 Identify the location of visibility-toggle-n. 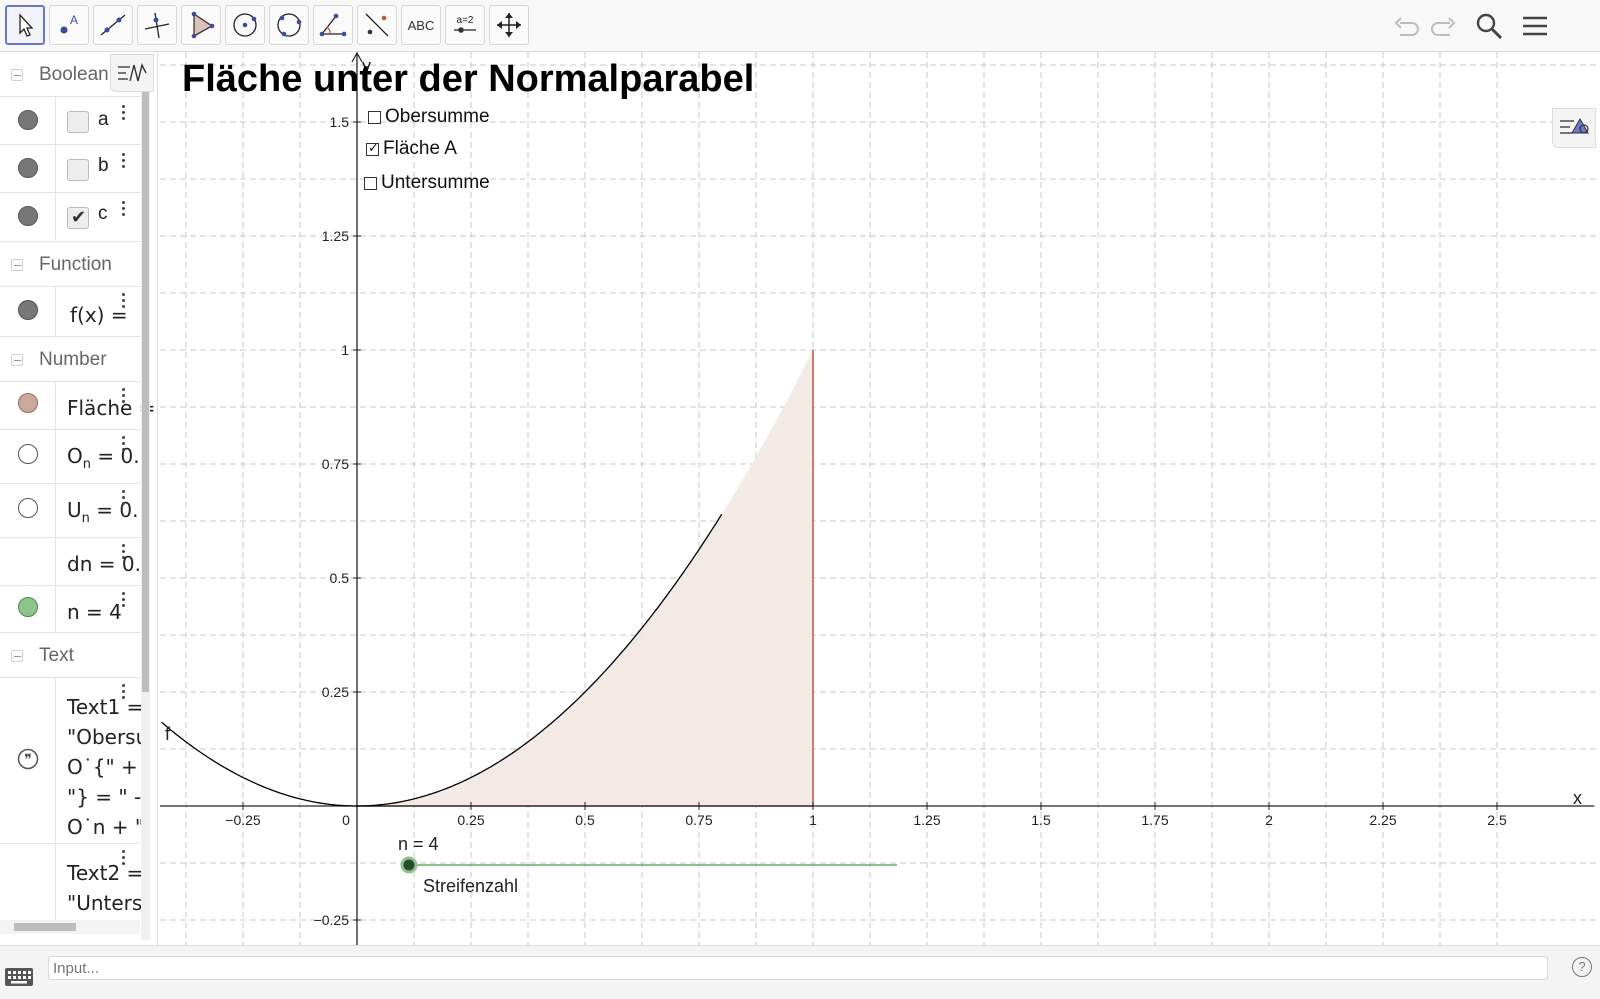
(28, 609).